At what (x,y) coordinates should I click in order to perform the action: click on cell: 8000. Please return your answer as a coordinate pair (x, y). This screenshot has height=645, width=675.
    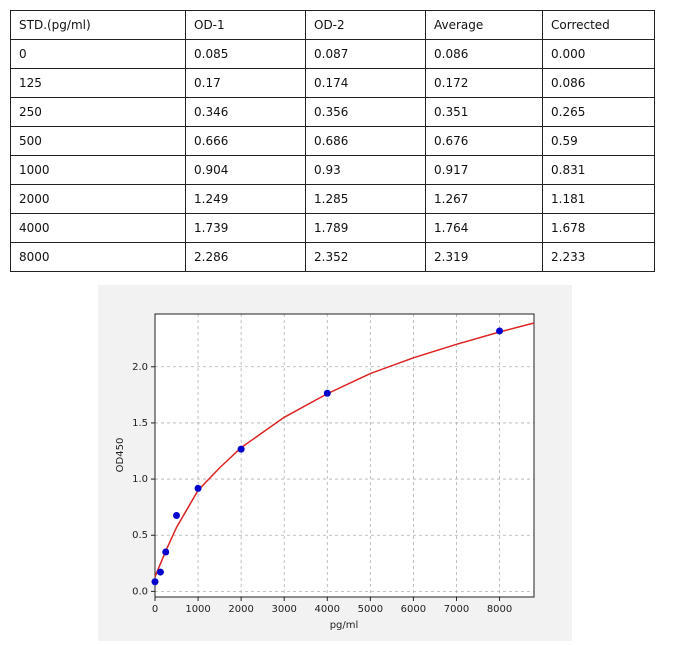
    Looking at the image, I should click on (98, 257).